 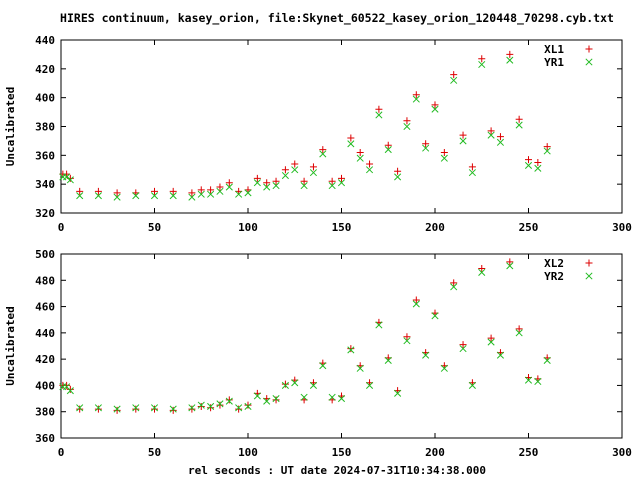 What do you see at coordinates (248, 227) in the screenshot?
I see `x-tick-label: 100` at bounding box center [248, 227].